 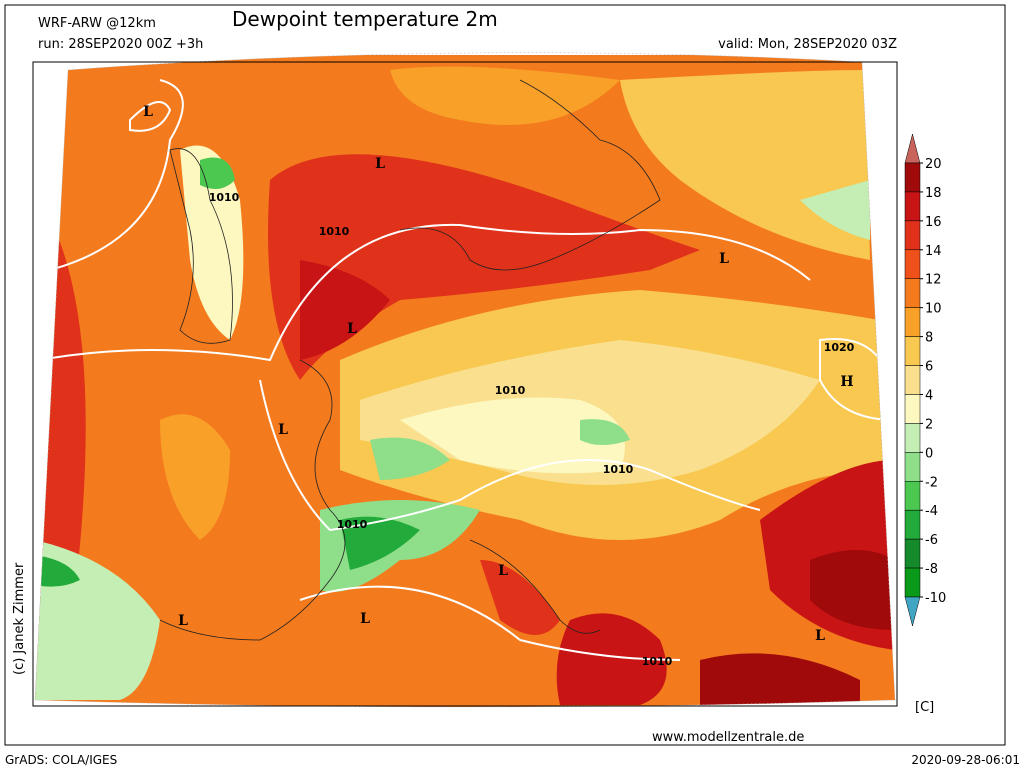 I want to click on colorbar-tick-label: 20, so click(x=933, y=164).